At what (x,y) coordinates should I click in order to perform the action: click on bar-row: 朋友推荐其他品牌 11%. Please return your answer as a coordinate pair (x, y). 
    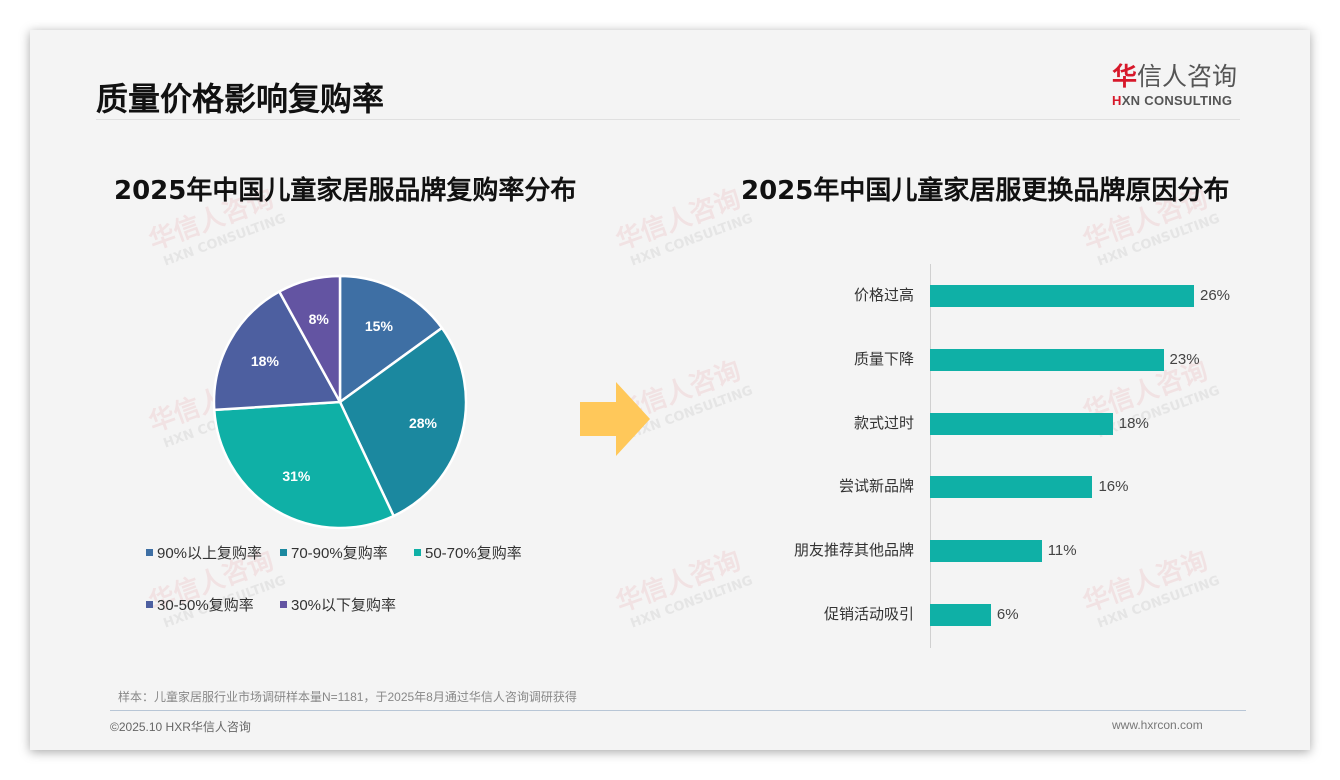
    Looking at the image, I should click on (1010, 551).